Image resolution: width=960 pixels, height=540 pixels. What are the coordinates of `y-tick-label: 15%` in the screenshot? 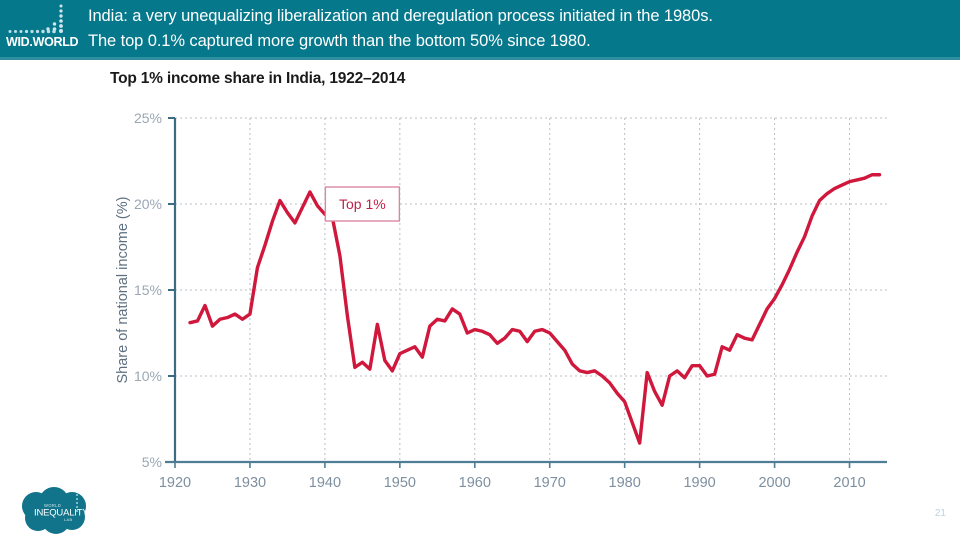 It's located at (148, 290).